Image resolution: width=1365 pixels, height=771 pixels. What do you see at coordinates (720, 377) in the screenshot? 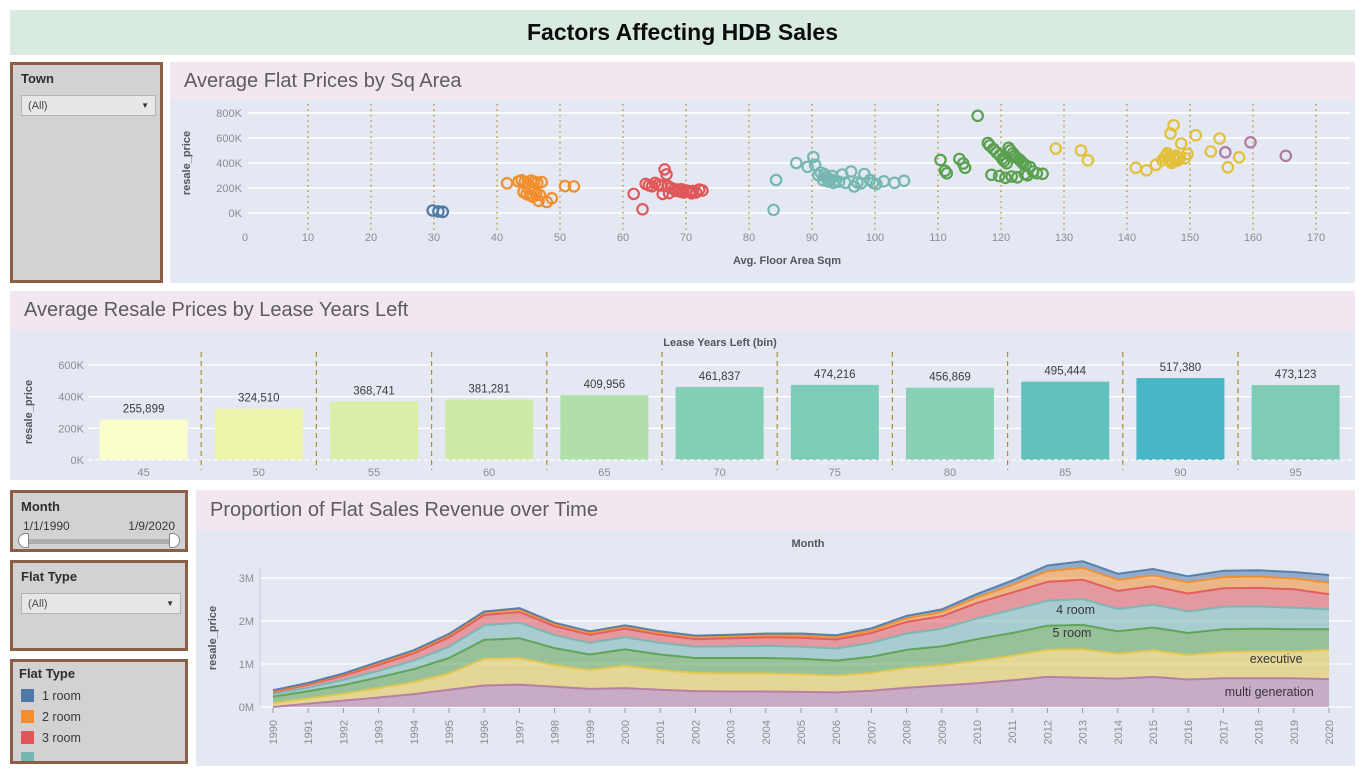
I see `svg-text: 461,837` at bounding box center [720, 377].